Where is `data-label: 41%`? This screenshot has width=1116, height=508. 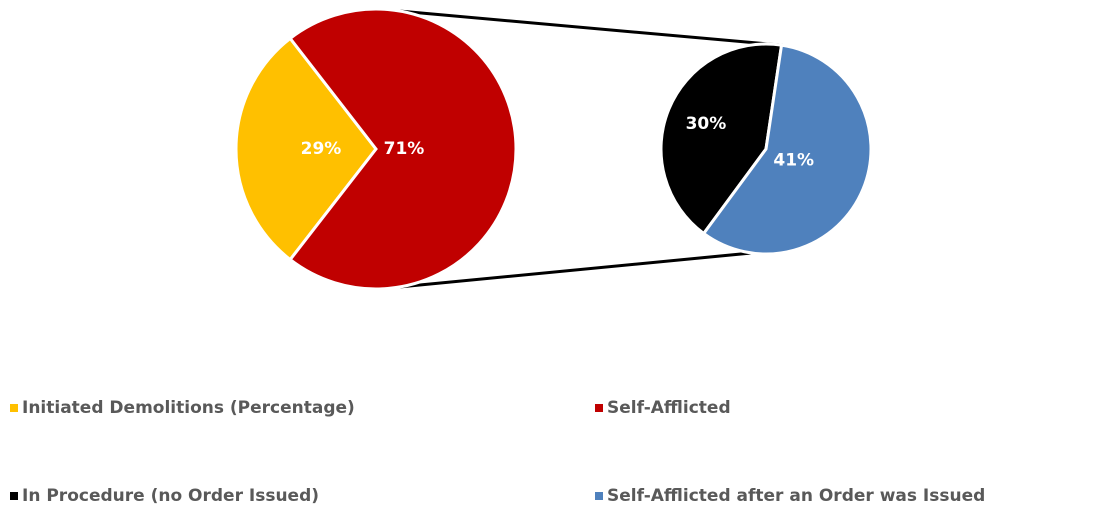 data-label: 41% is located at coordinates (793, 160).